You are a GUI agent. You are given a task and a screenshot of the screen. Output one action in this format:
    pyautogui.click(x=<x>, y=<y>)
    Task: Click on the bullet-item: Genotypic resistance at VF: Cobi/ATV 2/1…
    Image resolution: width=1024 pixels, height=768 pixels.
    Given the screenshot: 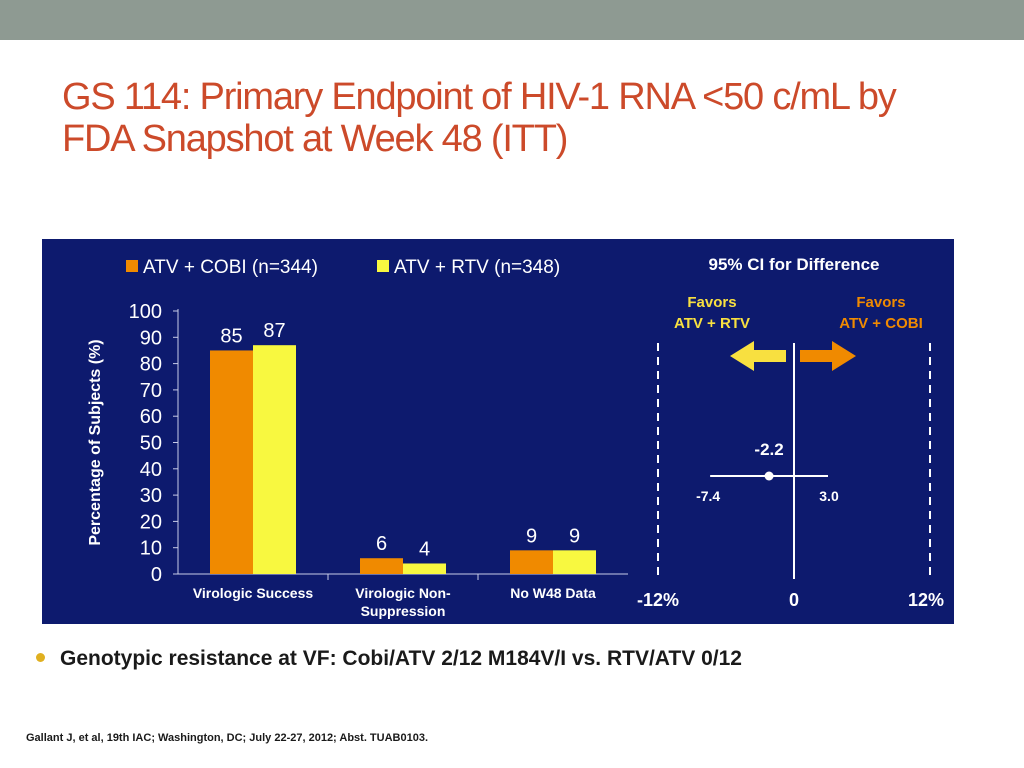 What is the action you would take?
    pyautogui.click(x=516, y=659)
    